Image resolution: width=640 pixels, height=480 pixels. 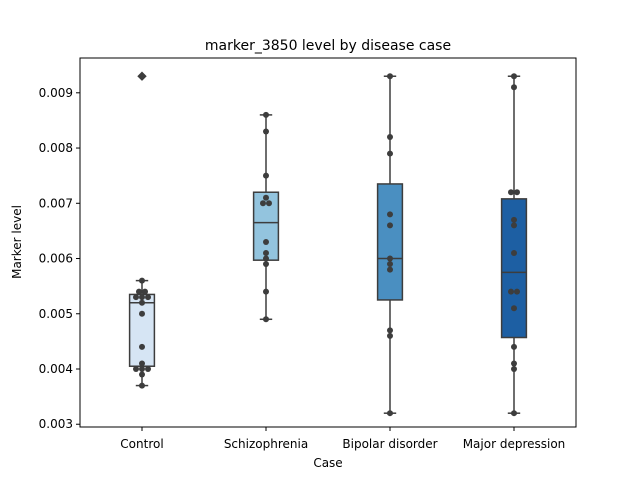 I want to click on chart-title: marker_3850 level by disease case, so click(x=328, y=46).